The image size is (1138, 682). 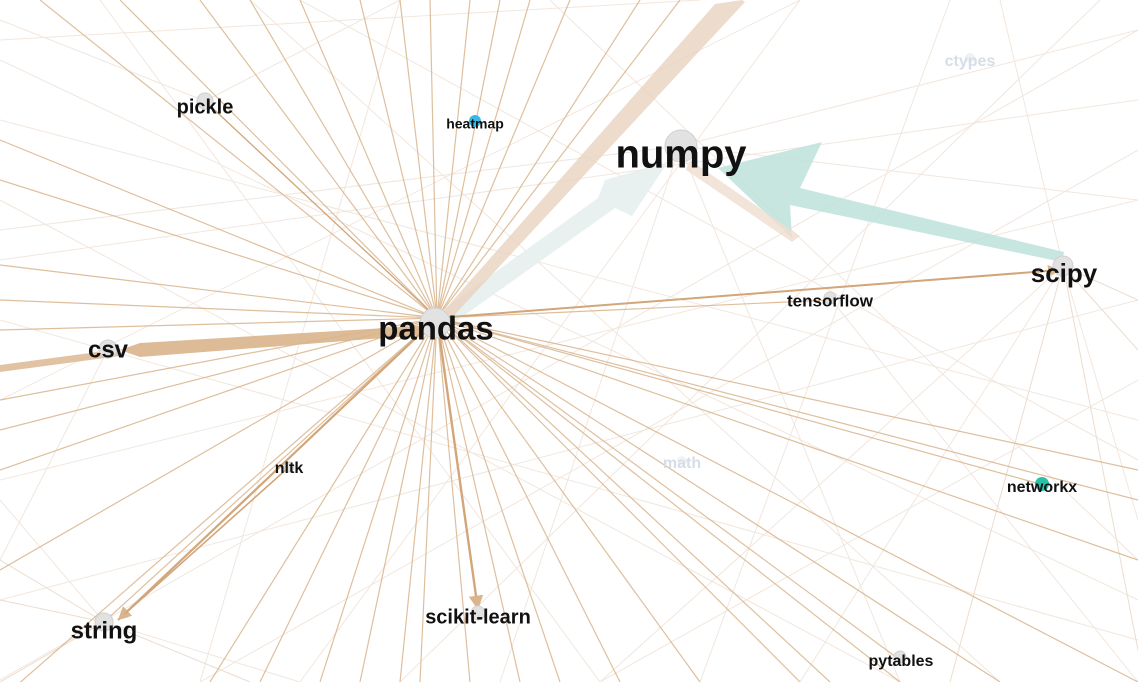 What do you see at coordinates (104, 622) in the screenshot?
I see `node-string` at bounding box center [104, 622].